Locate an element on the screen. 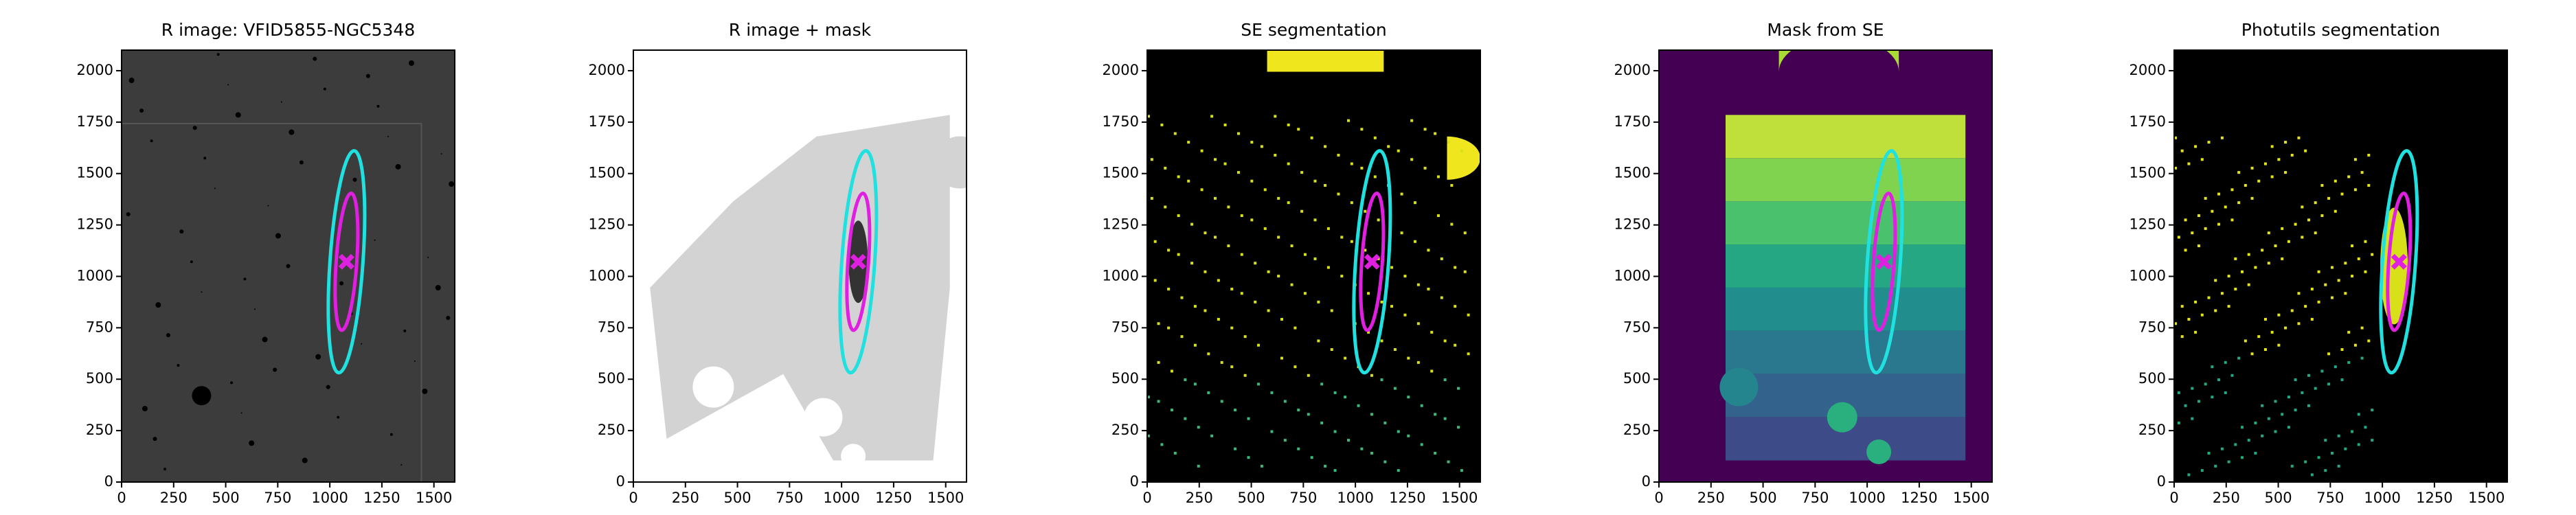 The image size is (2576, 515). mosaic-edge is located at coordinates (272, 302).